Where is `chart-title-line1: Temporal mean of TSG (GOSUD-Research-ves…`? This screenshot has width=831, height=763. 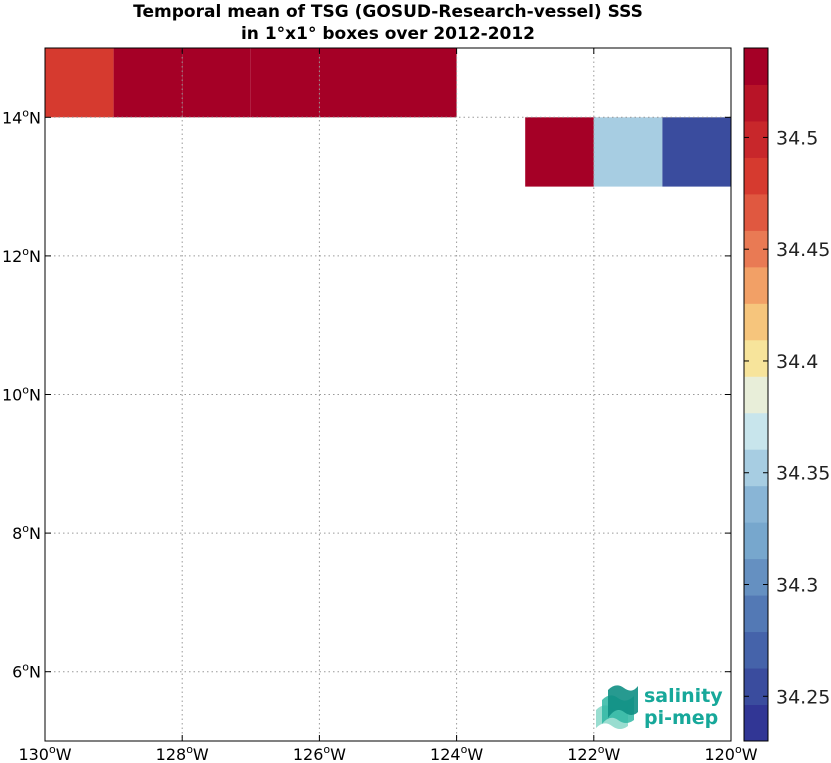 chart-title-line1: Temporal mean of TSG (GOSUD-Research-ves… is located at coordinates (388, 12).